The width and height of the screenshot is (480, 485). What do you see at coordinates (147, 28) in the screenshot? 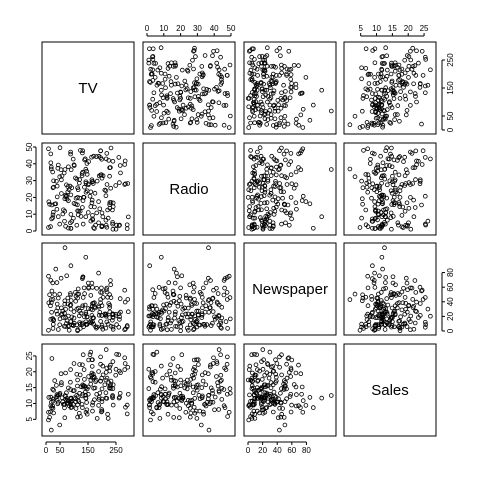
I see `tick-label: 0` at bounding box center [147, 28].